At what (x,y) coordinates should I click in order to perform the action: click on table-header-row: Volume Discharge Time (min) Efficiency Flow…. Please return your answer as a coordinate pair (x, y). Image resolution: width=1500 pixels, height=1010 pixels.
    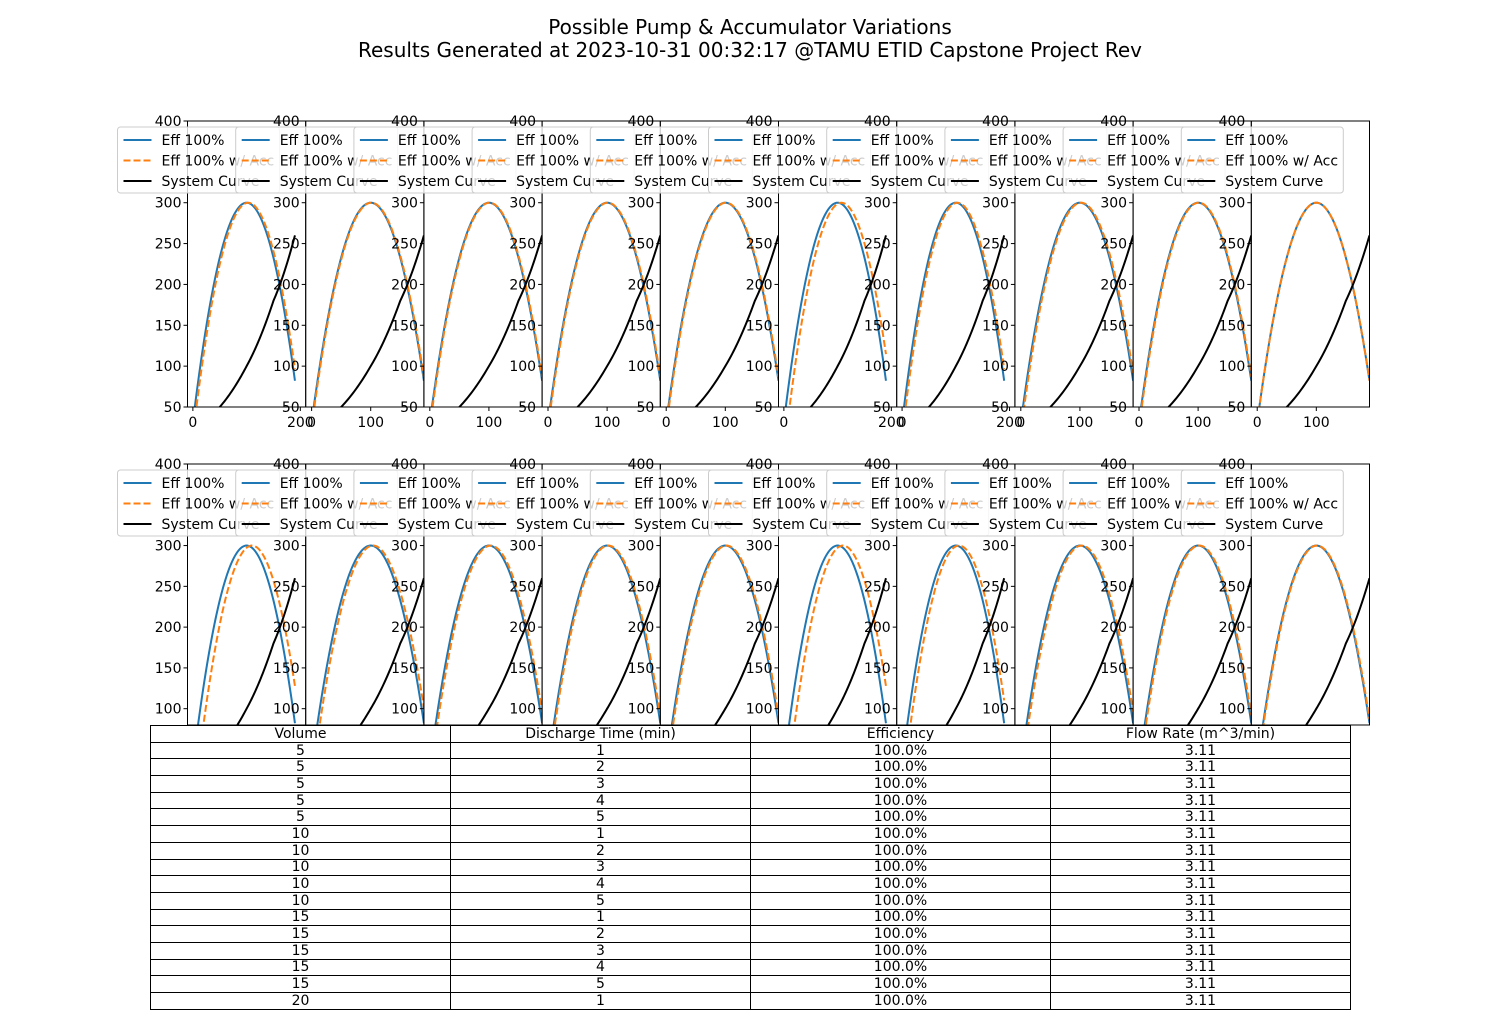
    Looking at the image, I should click on (750, 734).